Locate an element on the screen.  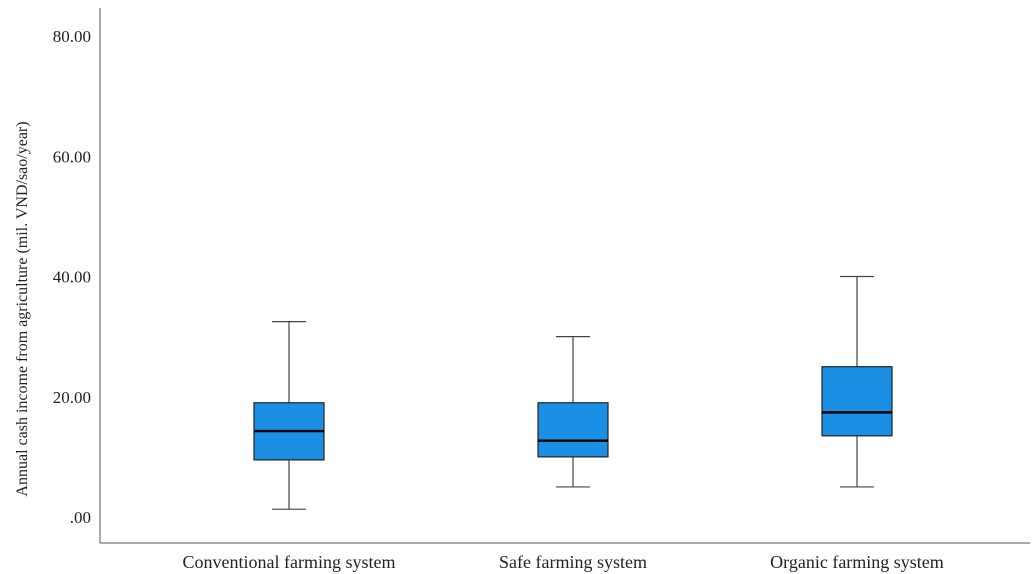
x-tick-label: Organic farming system is located at coordinates (857, 562).